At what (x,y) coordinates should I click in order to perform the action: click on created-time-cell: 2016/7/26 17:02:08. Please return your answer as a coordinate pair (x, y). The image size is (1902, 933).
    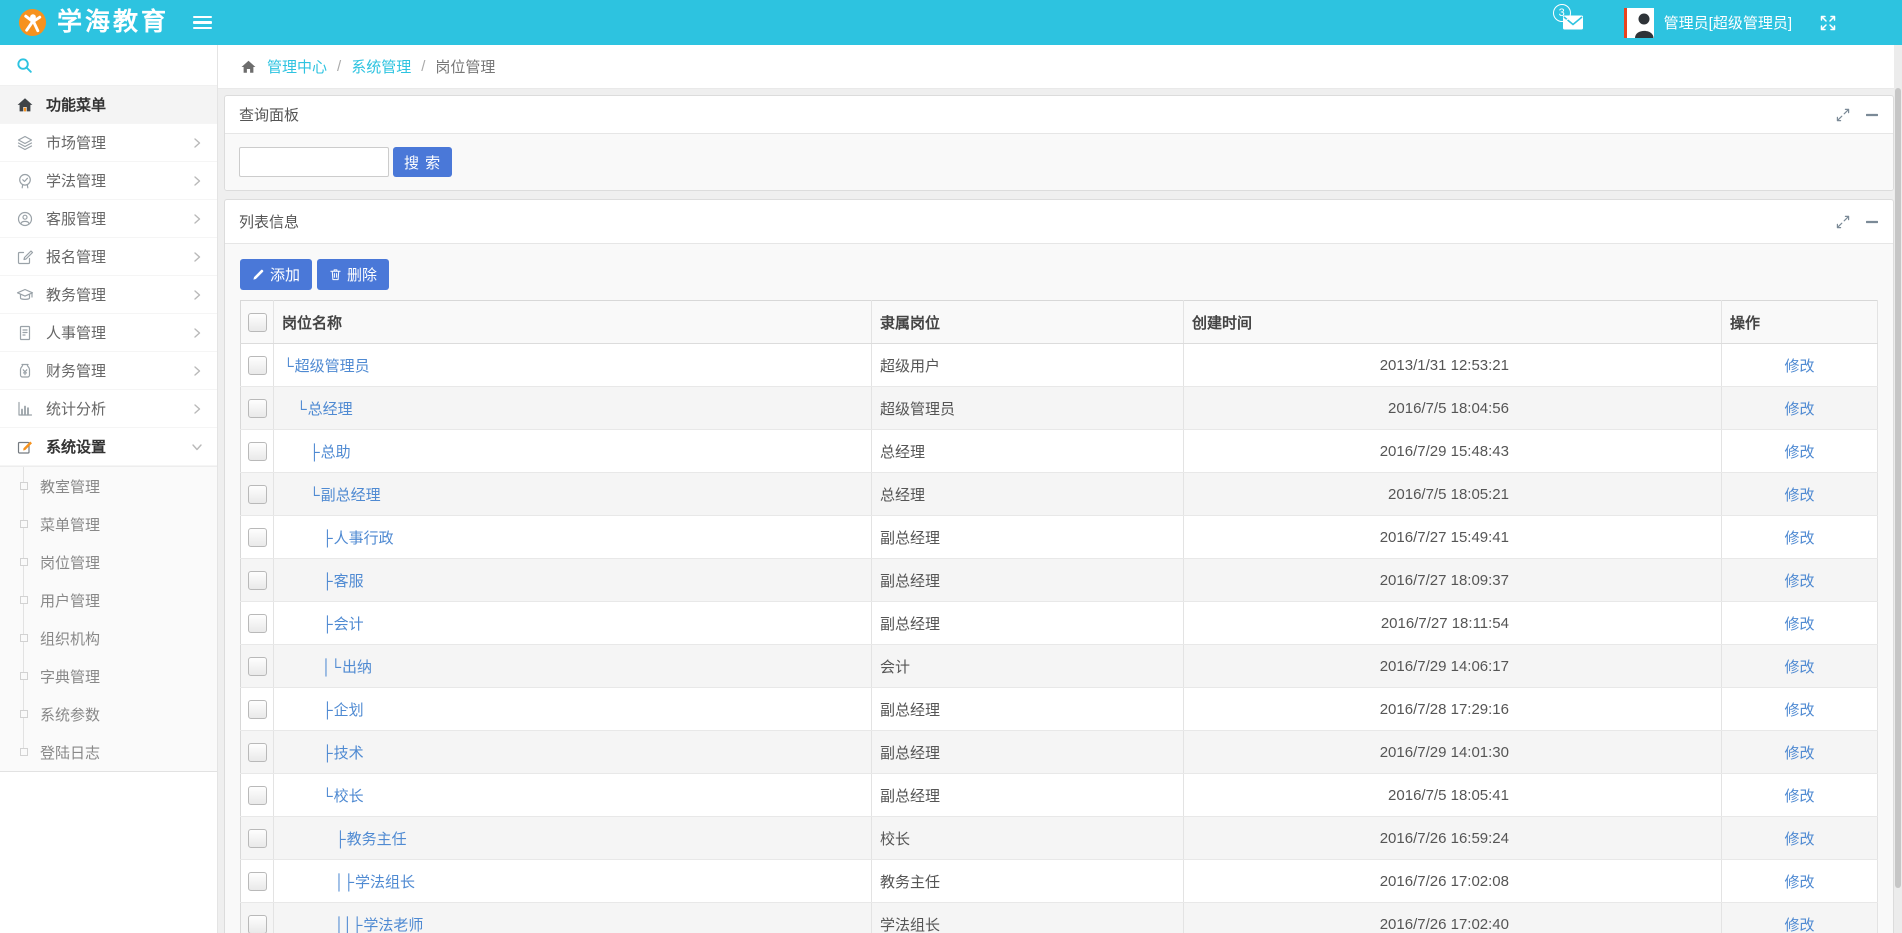
    Looking at the image, I should click on (1452, 881).